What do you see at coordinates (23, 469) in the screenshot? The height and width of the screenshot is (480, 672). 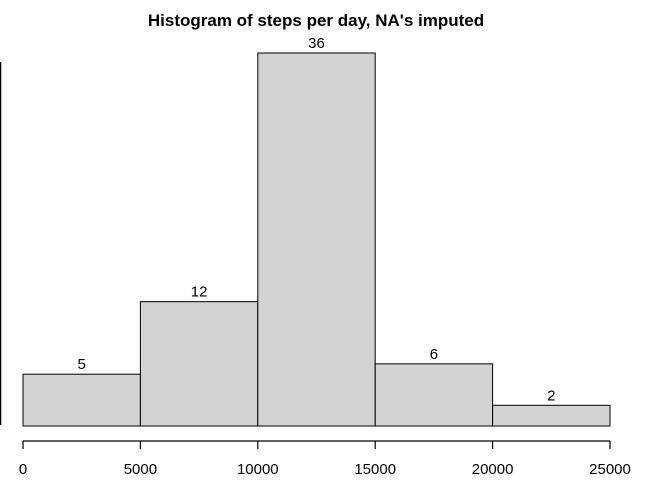 I see `x-tick-label-0: 0` at bounding box center [23, 469].